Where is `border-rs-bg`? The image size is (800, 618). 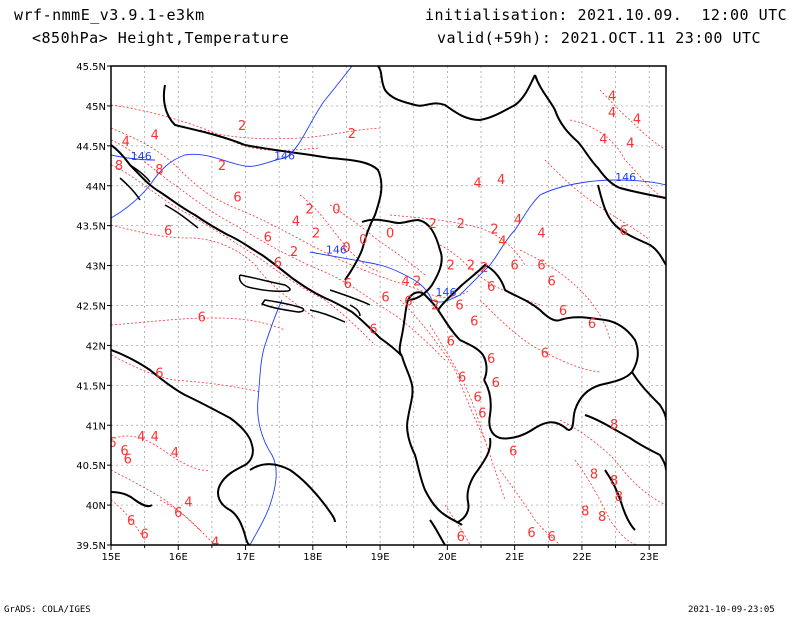 border-rs-bg is located at coordinates (631, 225).